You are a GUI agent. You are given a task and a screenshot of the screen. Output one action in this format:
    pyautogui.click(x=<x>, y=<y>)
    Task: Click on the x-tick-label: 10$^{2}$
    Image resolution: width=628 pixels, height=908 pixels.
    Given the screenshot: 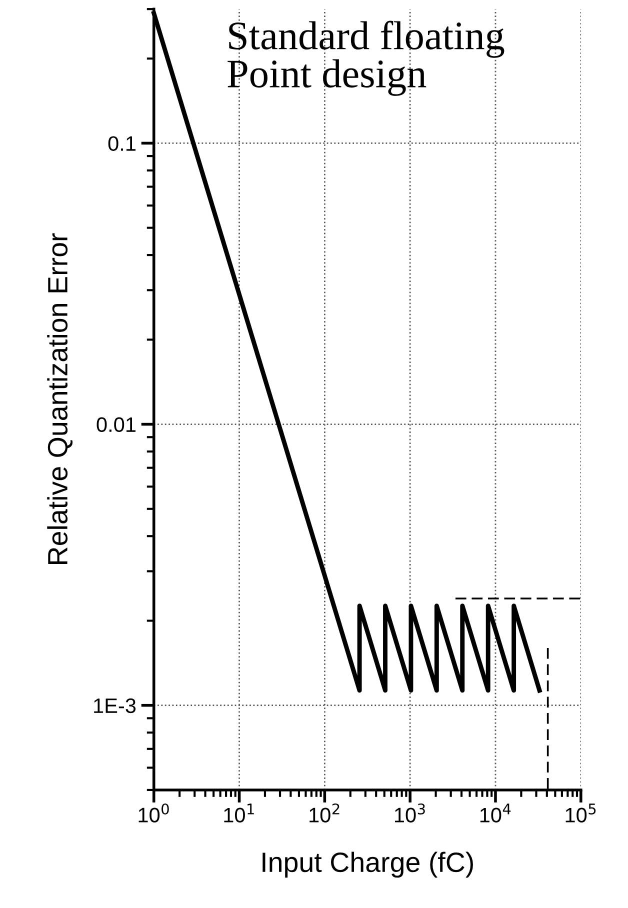 What is the action you would take?
    pyautogui.click(x=325, y=812)
    